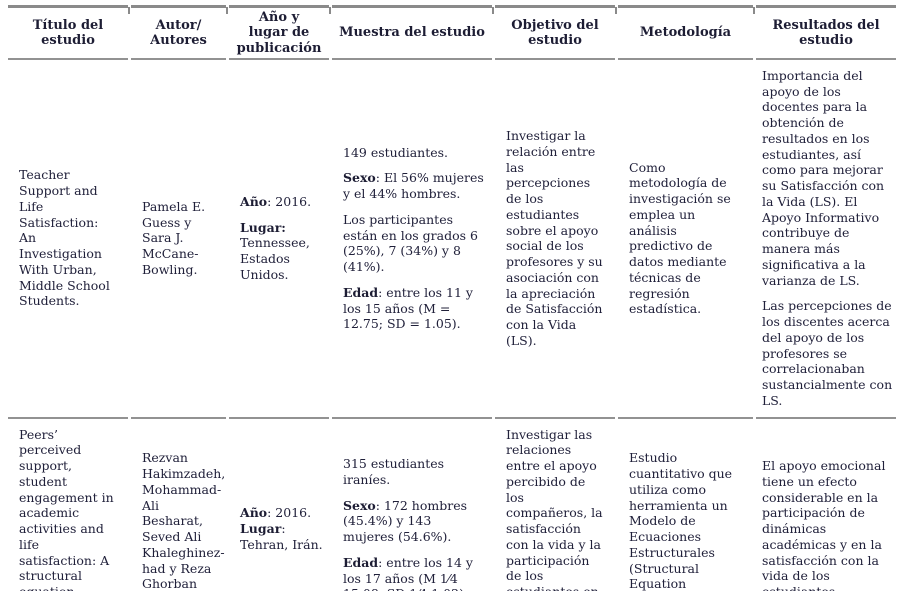 The image size is (904, 591). What do you see at coordinates (553, 32) in the screenshot?
I see `column-header-objetivo: Objetivo del estudio` at bounding box center [553, 32].